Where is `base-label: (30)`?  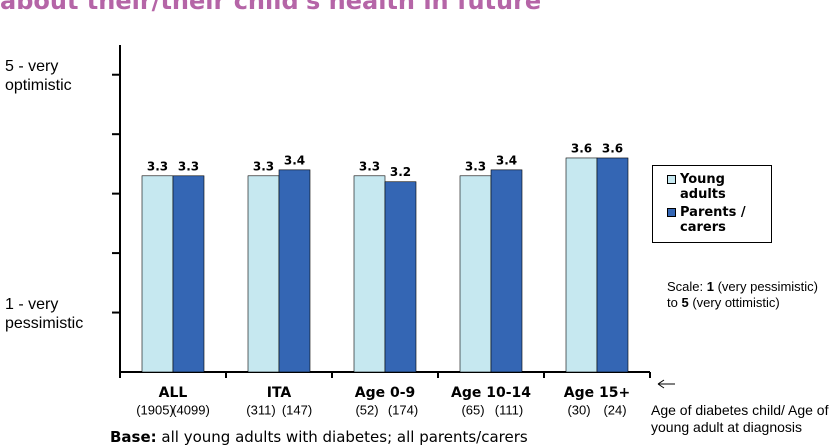 base-label: (30) is located at coordinates (578, 409).